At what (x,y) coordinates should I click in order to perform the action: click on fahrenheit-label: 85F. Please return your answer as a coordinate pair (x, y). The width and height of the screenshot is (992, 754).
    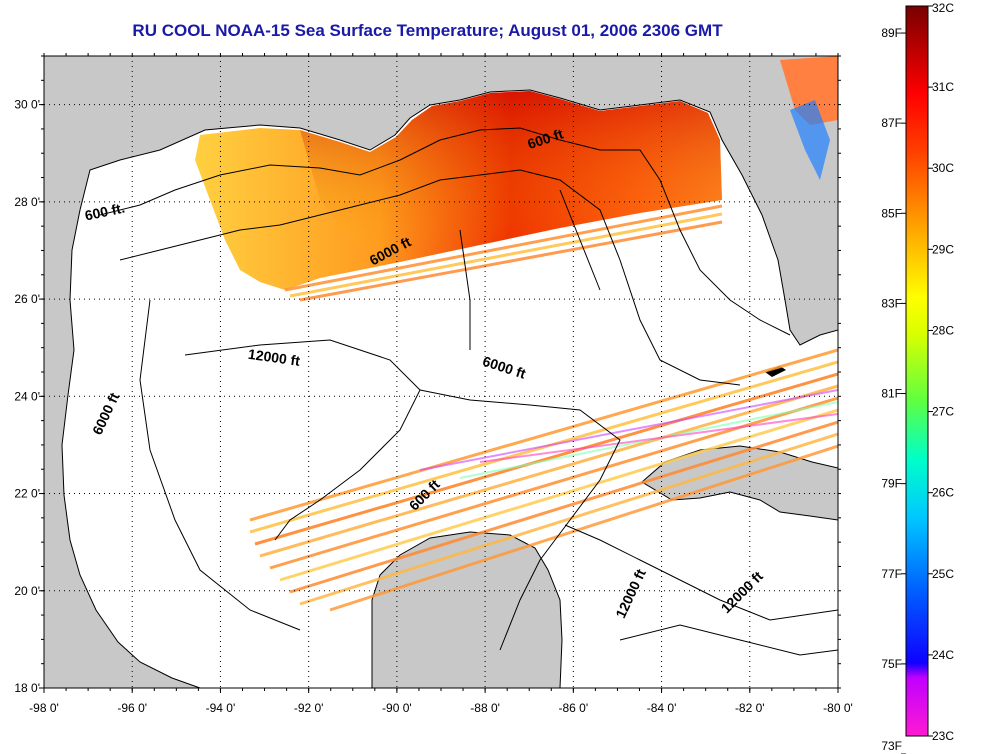
    Looking at the image, I should click on (891, 213).